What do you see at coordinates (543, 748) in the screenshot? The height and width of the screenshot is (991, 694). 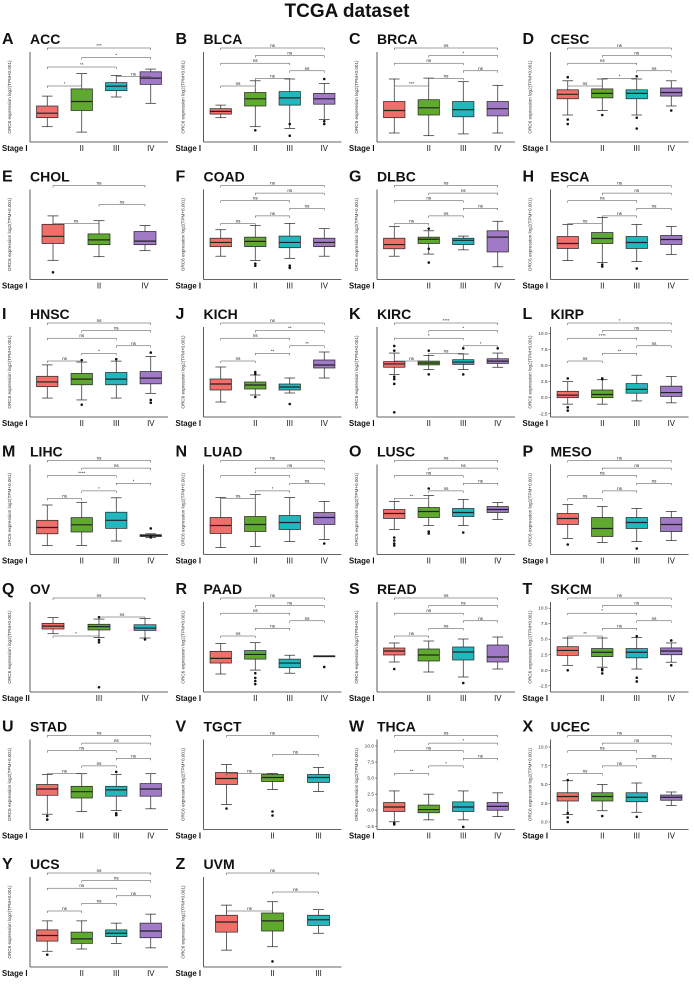 I see `y-tick-label: 10.0` at bounding box center [543, 748].